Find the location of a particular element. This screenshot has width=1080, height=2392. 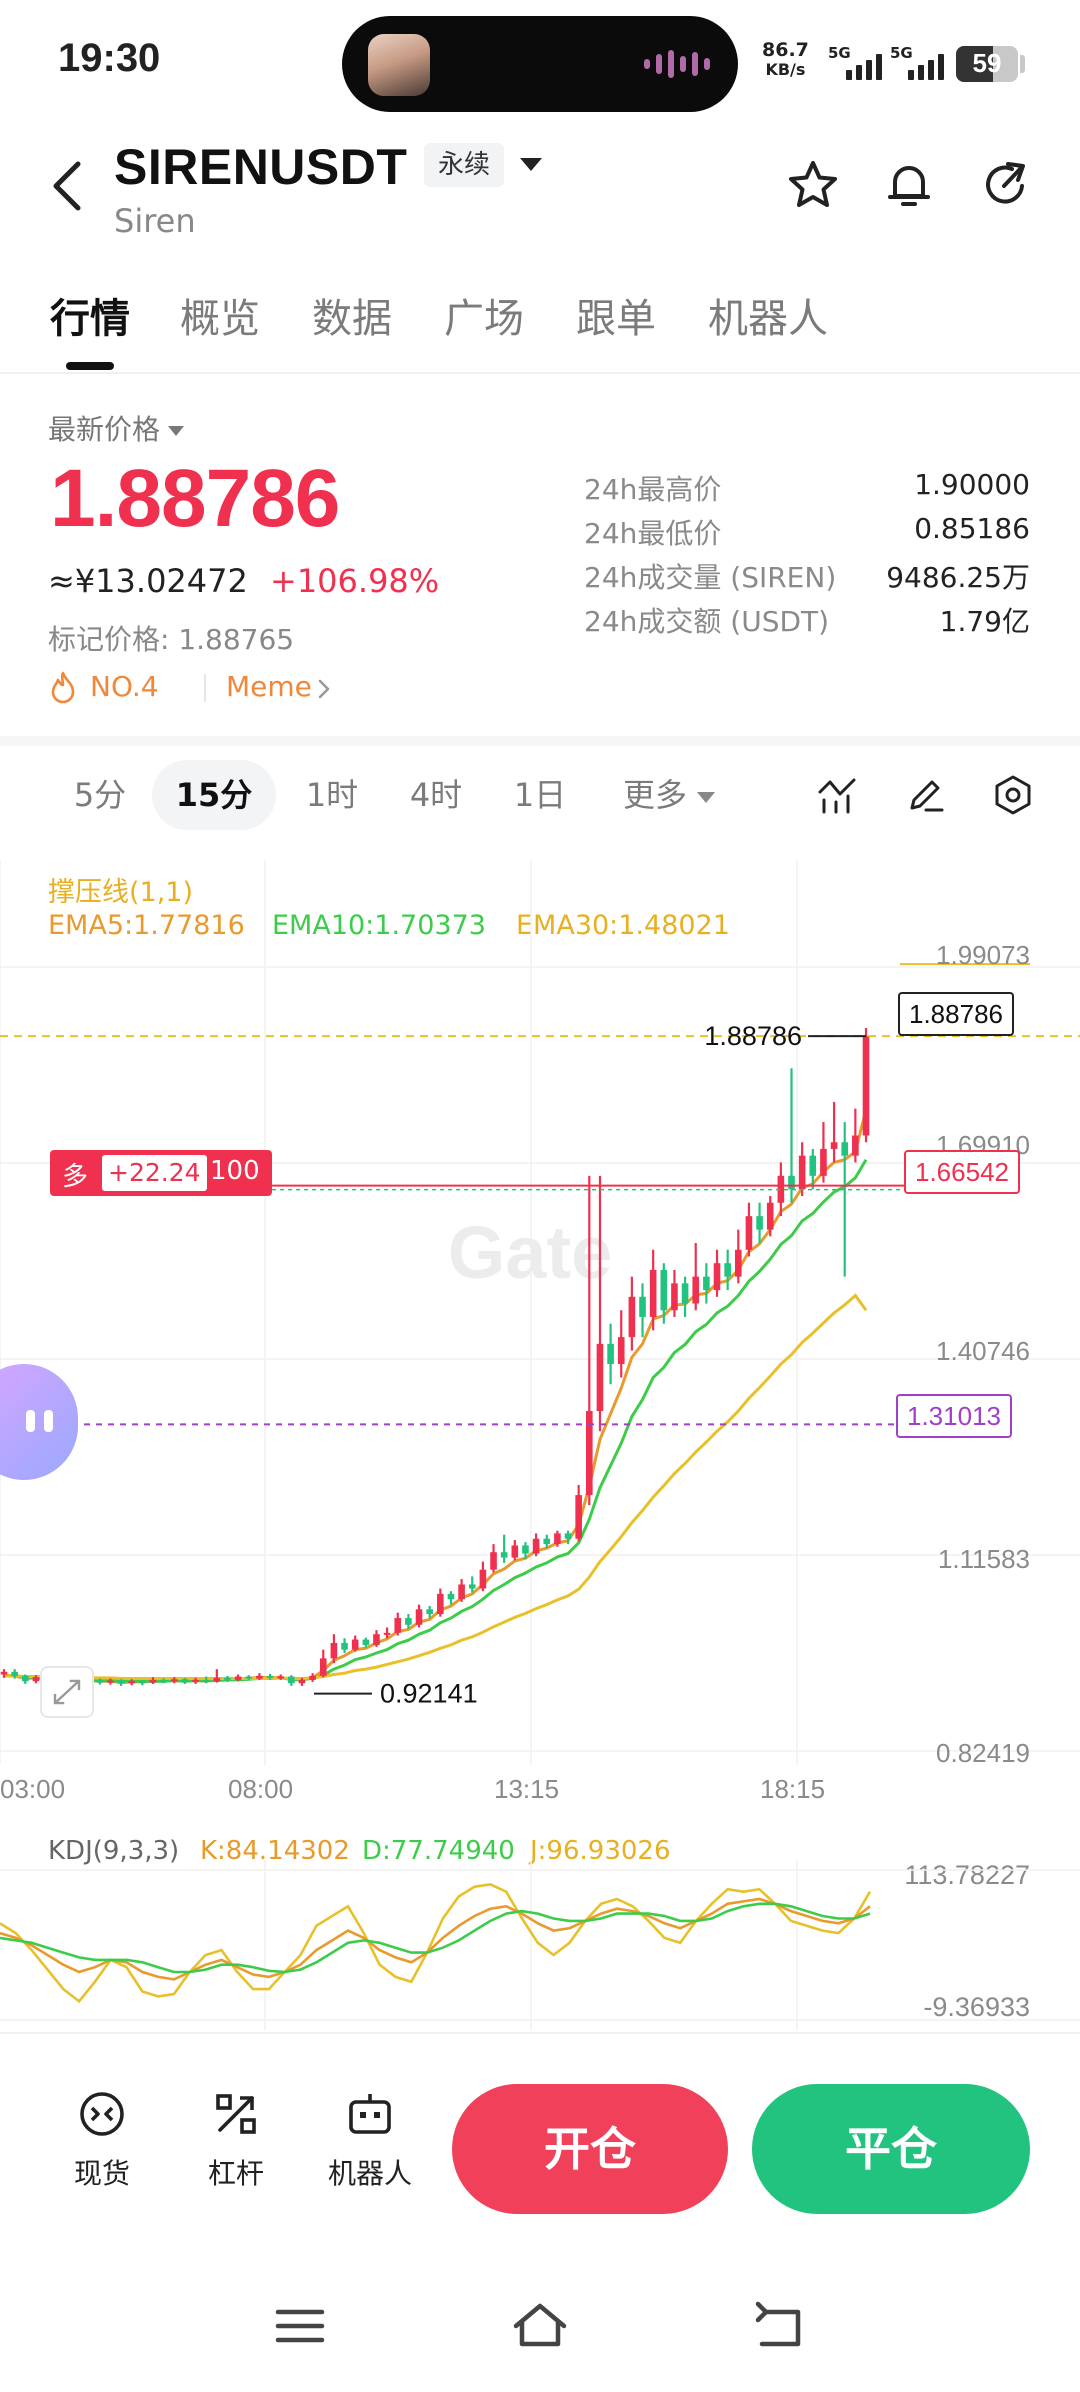

entry-price-box: 1.66542 is located at coordinates (962, 1172).